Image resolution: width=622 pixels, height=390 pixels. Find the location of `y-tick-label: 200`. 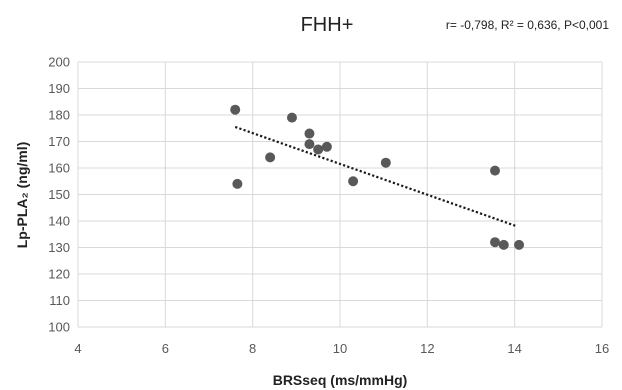

y-tick-label: 200 is located at coordinates (59, 62).